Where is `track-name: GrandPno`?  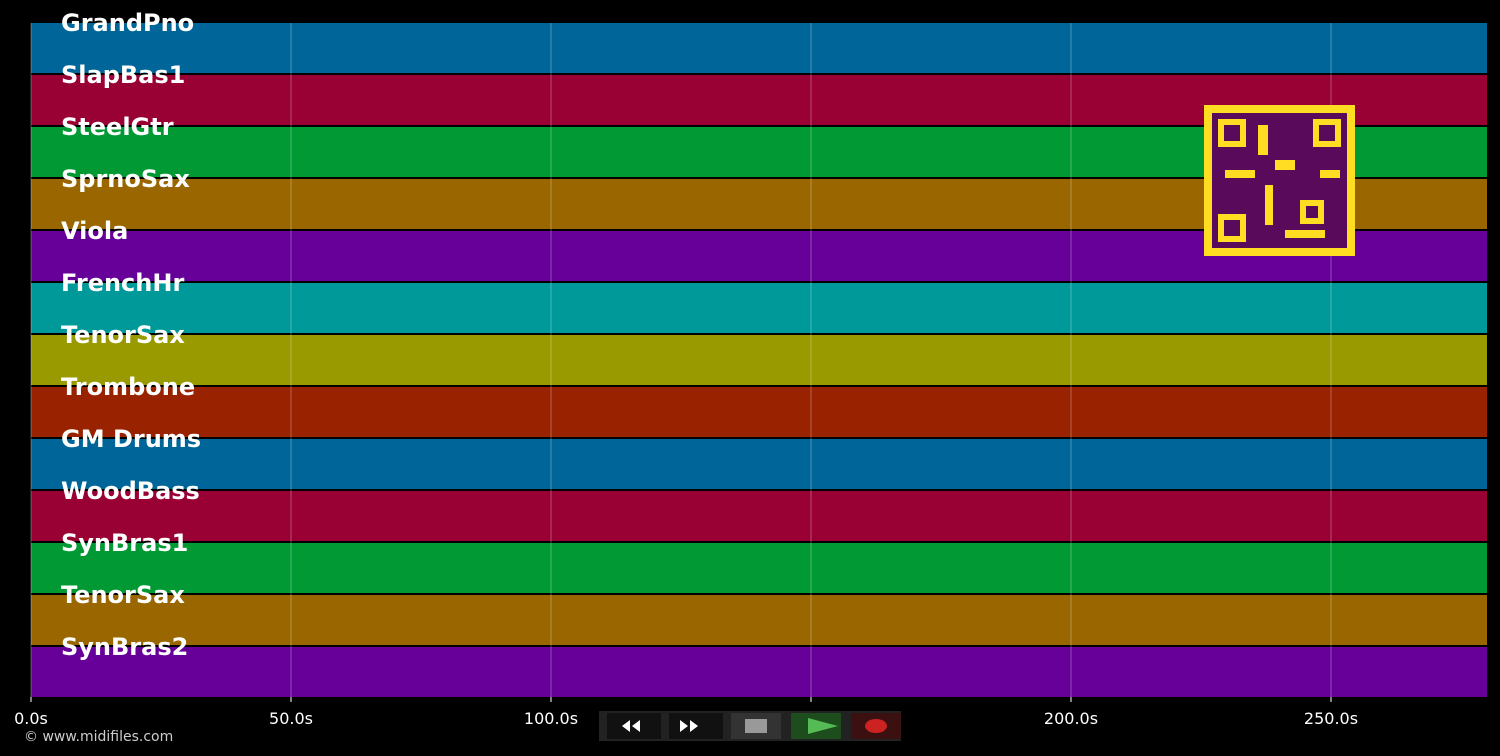 track-name: GrandPno is located at coordinates (127, 23).